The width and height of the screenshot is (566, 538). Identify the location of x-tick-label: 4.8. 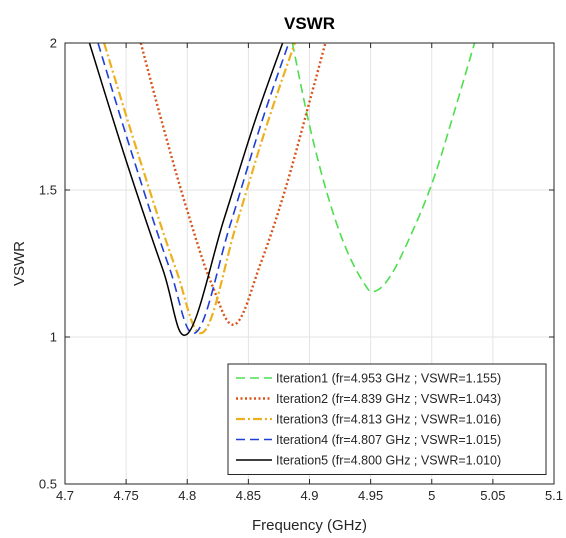
(187, 495).